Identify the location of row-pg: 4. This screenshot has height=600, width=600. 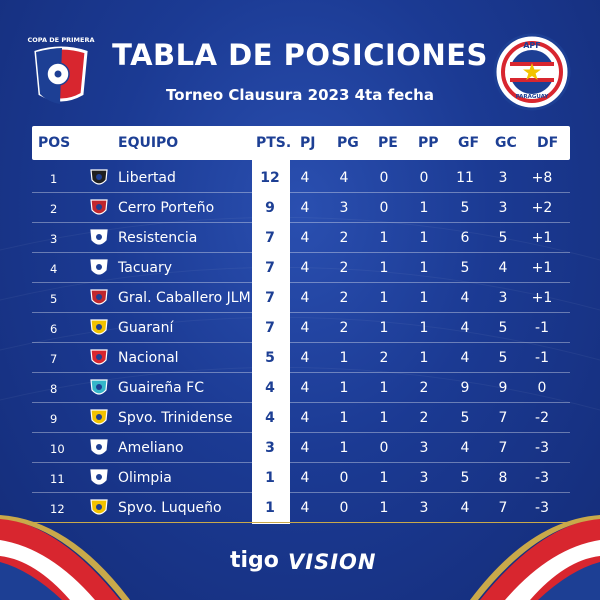
(344, 178).